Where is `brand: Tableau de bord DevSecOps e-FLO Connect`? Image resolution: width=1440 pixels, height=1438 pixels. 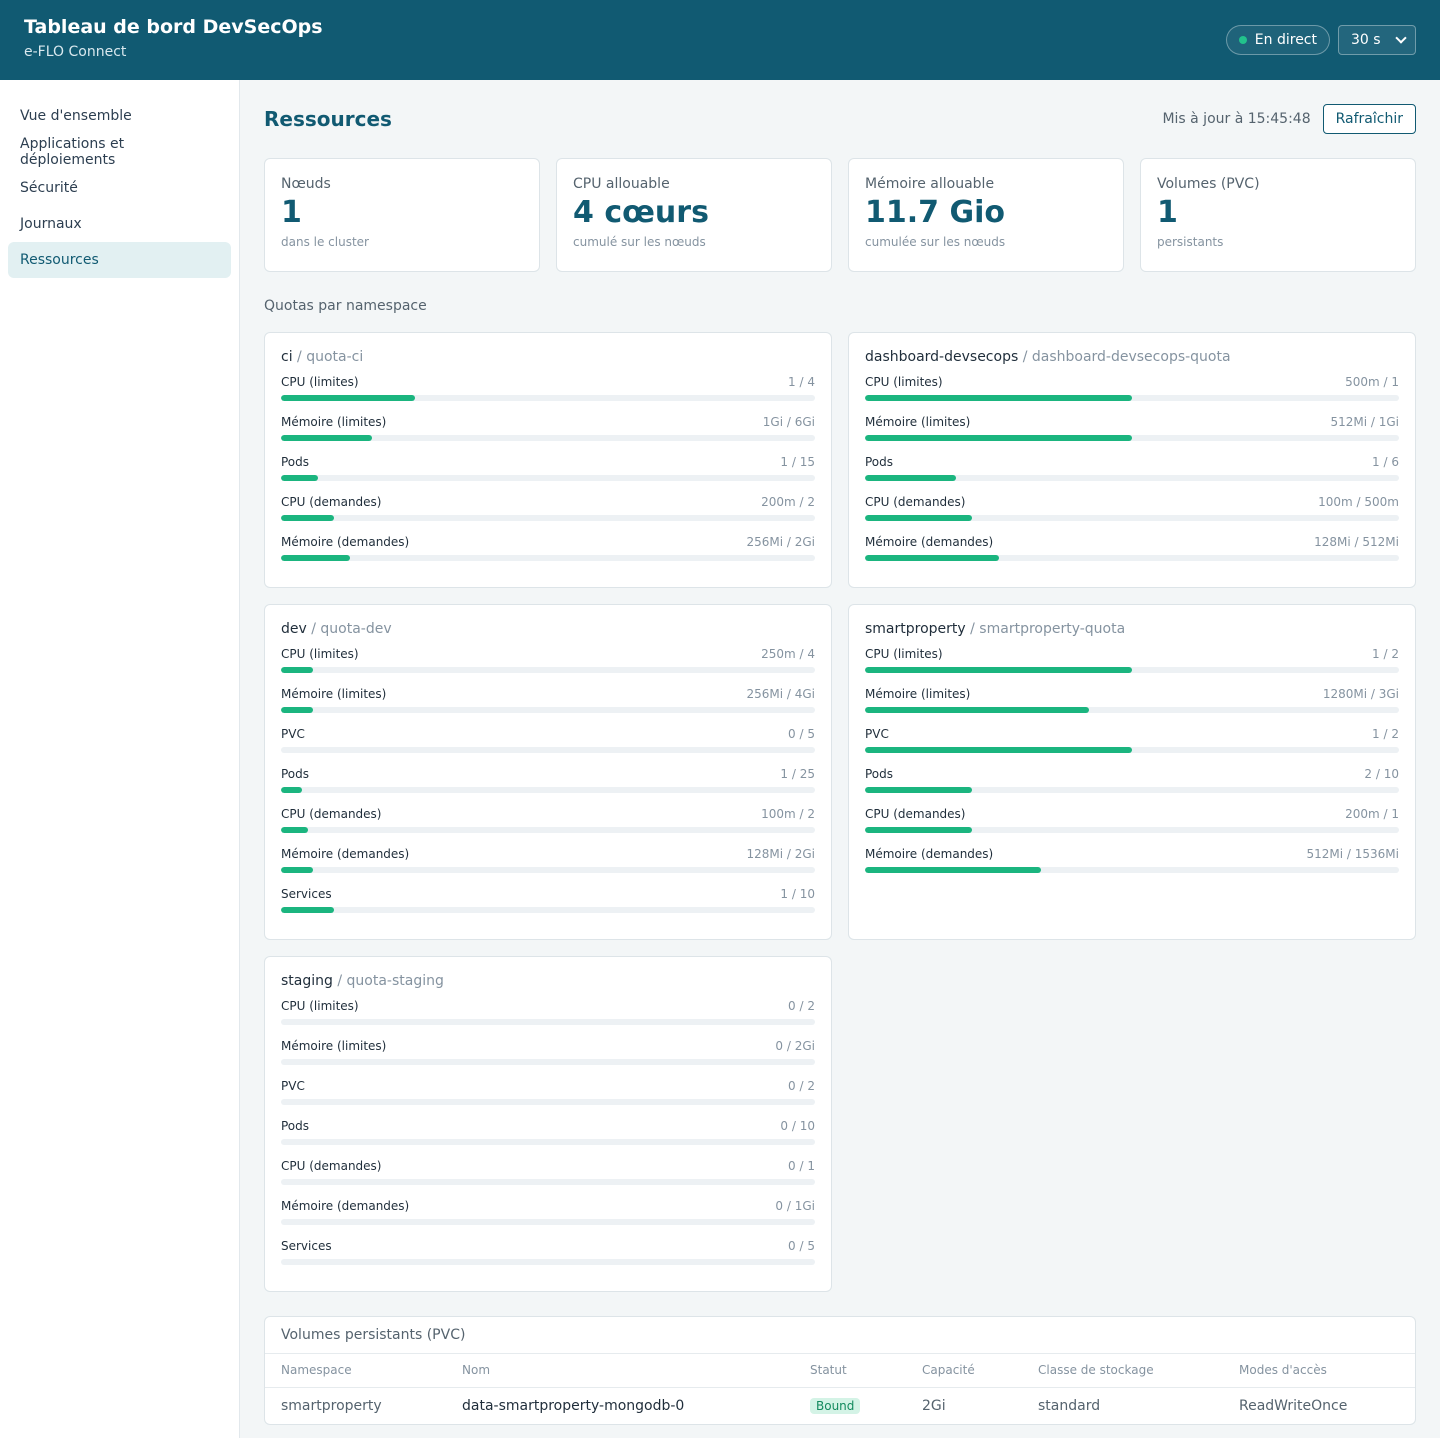 brand: Tableau de bord DevSecOps e-FLO Connect is located at coordinates (173, 38).